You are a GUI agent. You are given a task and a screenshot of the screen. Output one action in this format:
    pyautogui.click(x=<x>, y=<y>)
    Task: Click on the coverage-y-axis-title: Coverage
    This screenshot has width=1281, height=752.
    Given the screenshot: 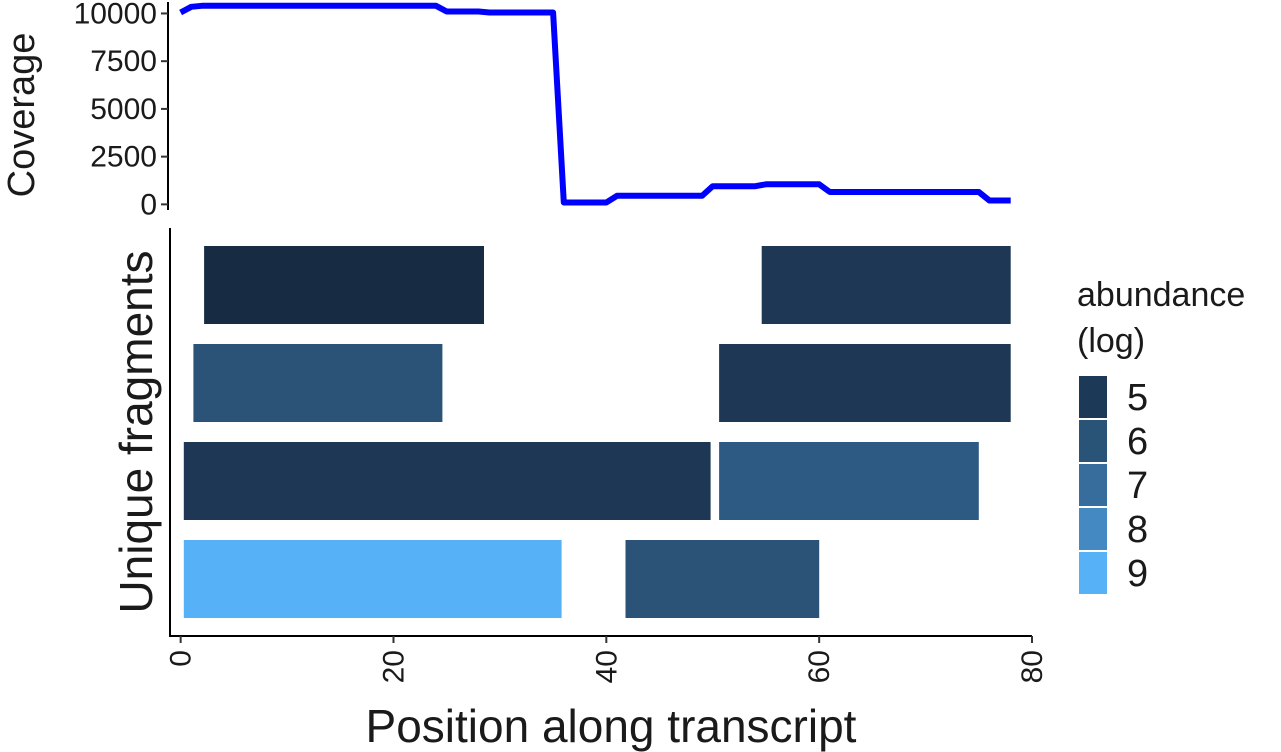 What is the action you would take?
    pyautogui.click(x=22, y=115)
    